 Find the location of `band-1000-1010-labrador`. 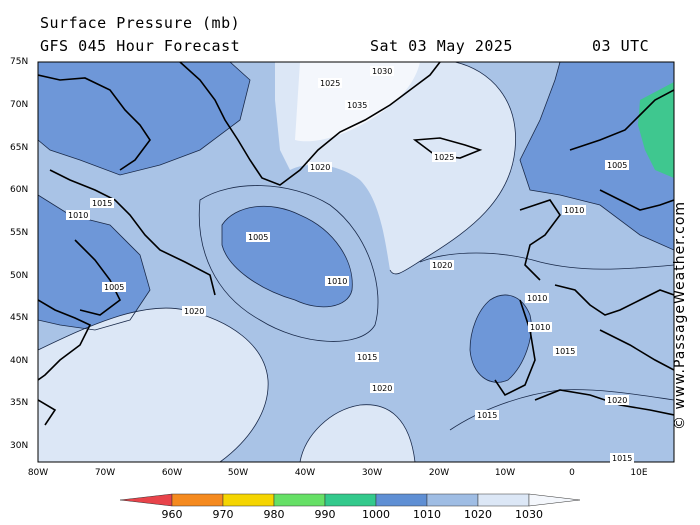

band-1000-1010-labrador is located at coordinates (94, 262).